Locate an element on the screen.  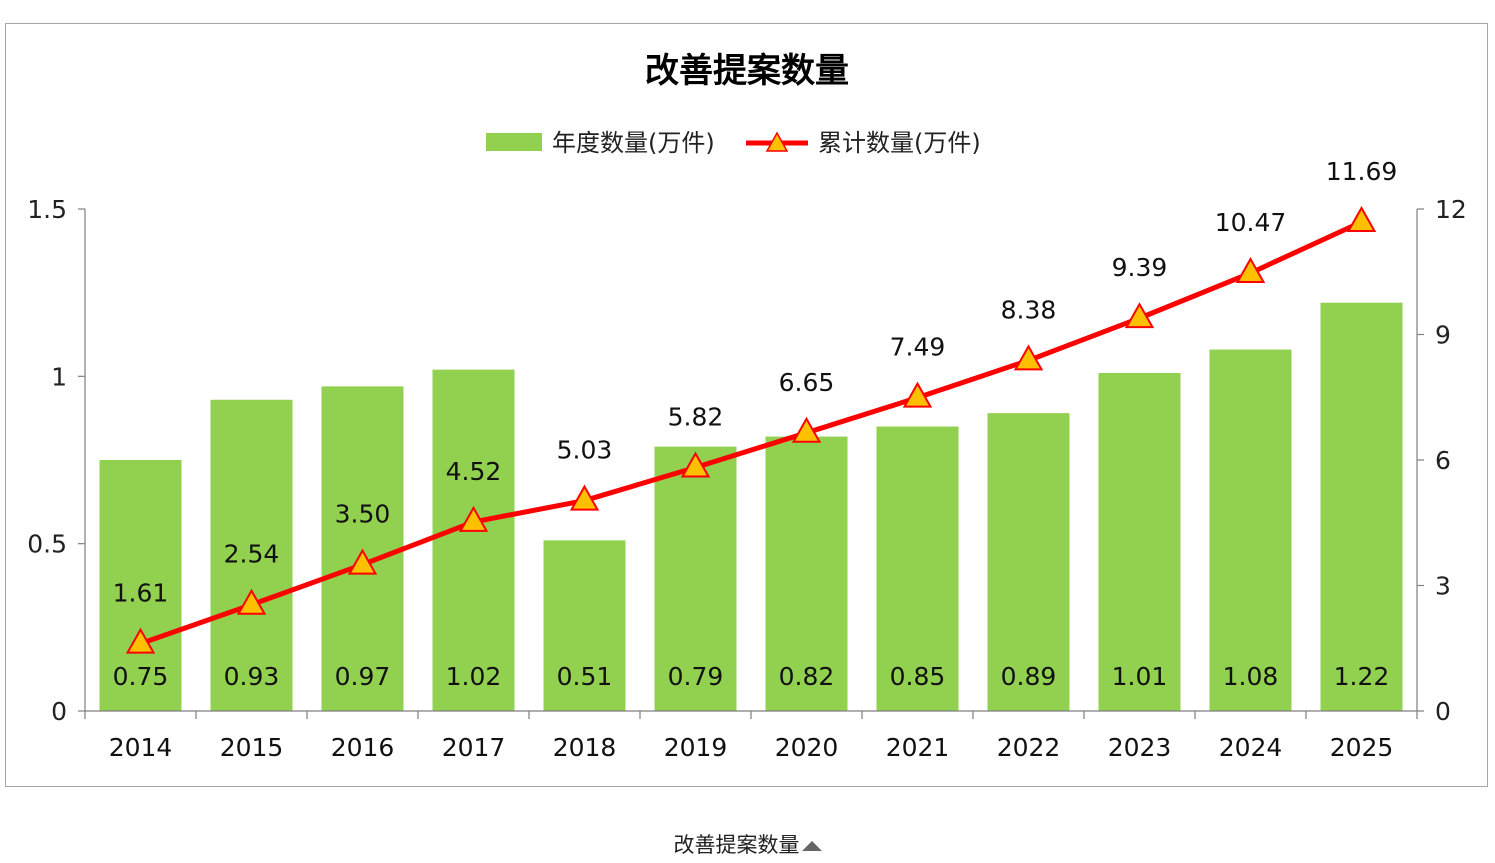
line-data-label: 11.69 is located at coordinates (1362, 171).